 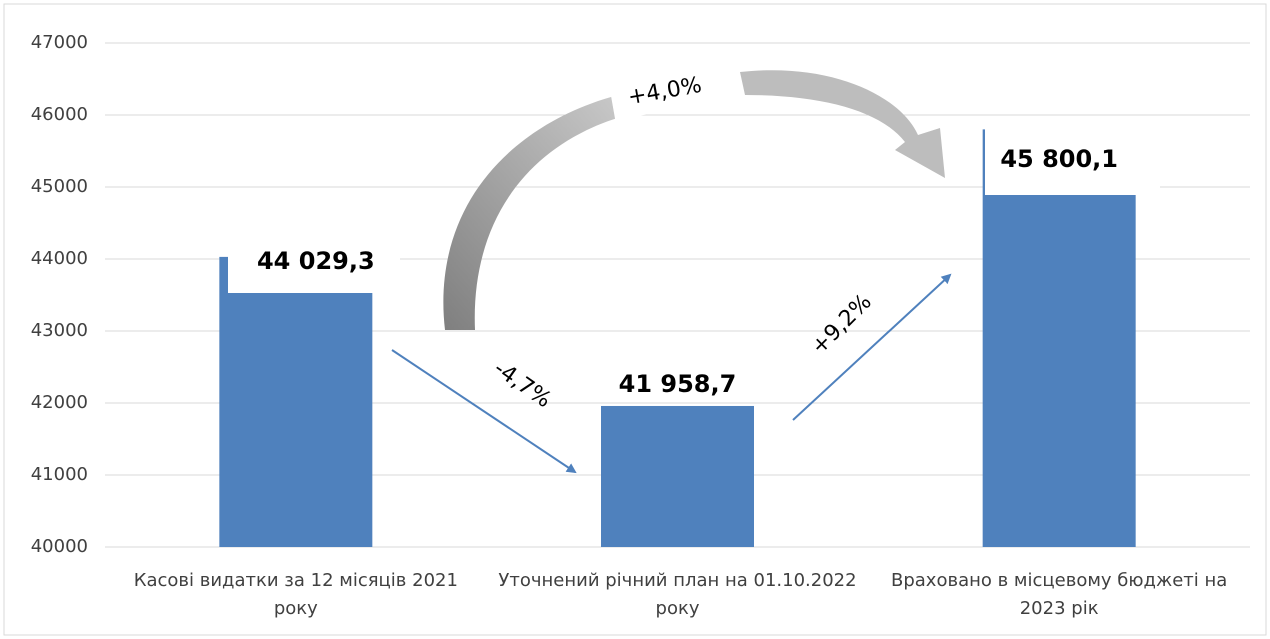 What do you see at coordinates (295, 594) in the screenshot?
I see `x-tick-label: Касові видатки за 12 місяців 2021 року` at bounding box center [295, 594].